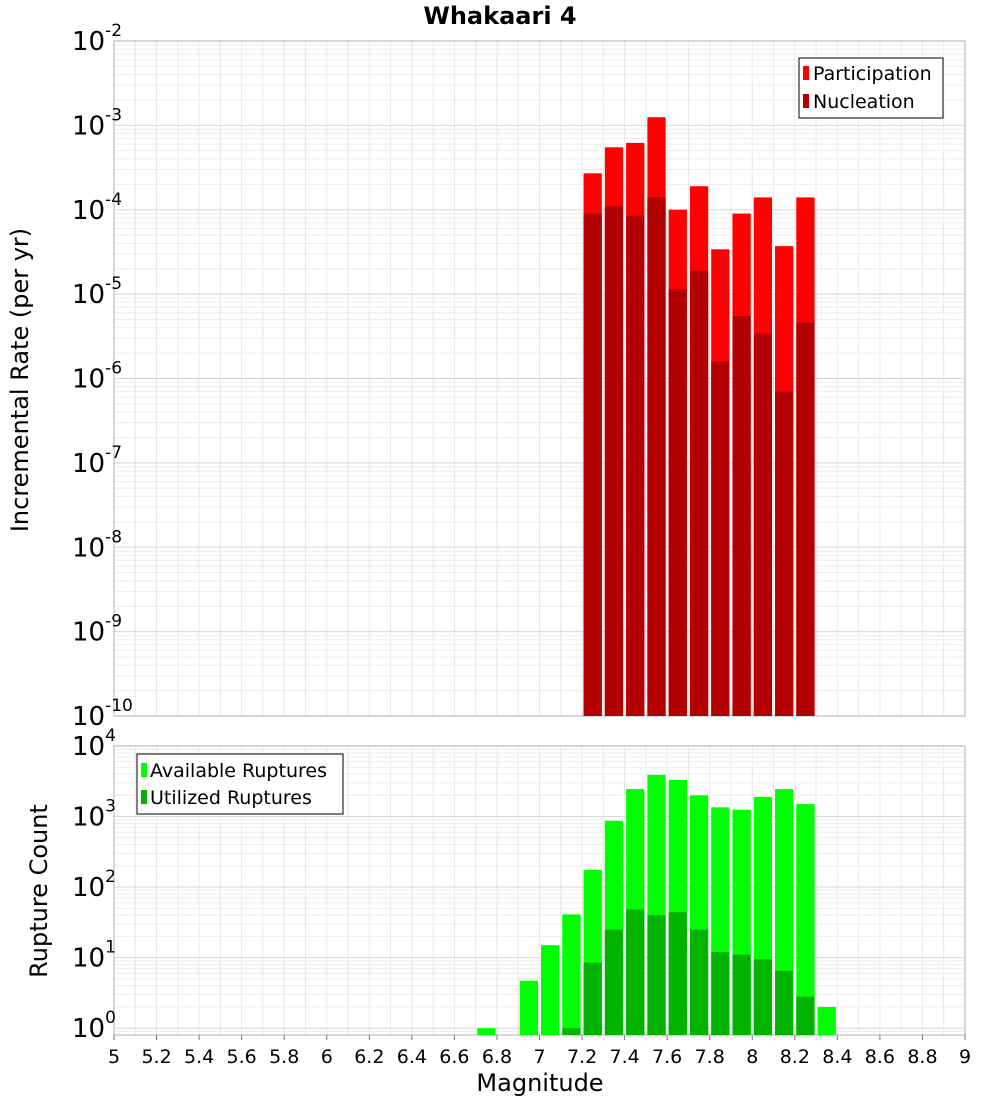 The width and height of the screenshot is (1000, 1100). Describe the element at coordinates (144, 797) in the screenshot. I see `legend-swatch-utilized-ruptures` at that location.